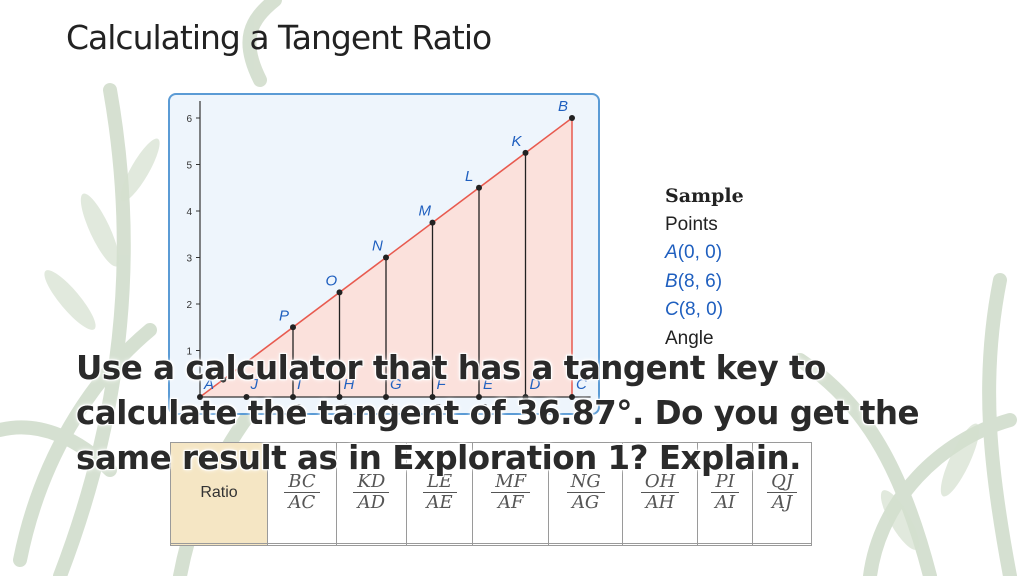 The width and height of the screenshot is (1024, 576). I want to click on legend-header: Sample, so click(704, 196).